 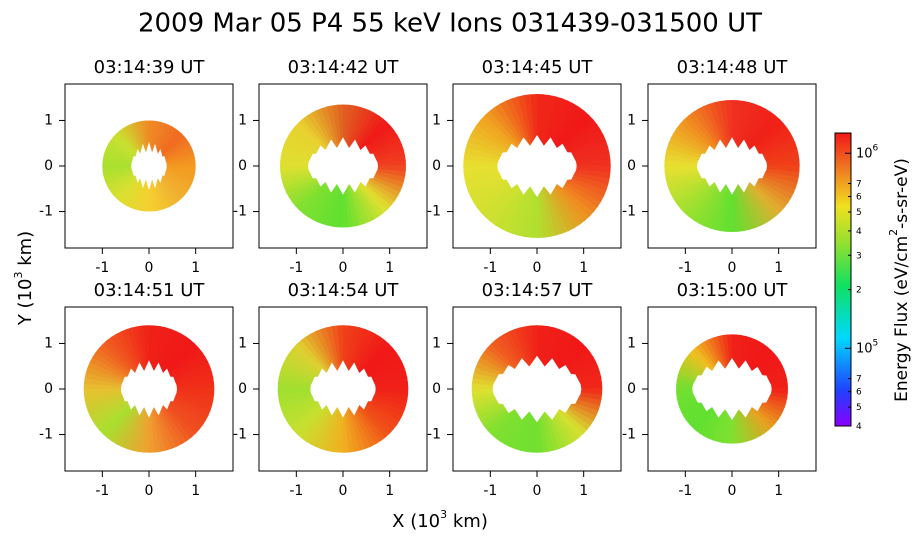 I want to click on colorbar-tick-label: 6, so click(x=859, y=197).